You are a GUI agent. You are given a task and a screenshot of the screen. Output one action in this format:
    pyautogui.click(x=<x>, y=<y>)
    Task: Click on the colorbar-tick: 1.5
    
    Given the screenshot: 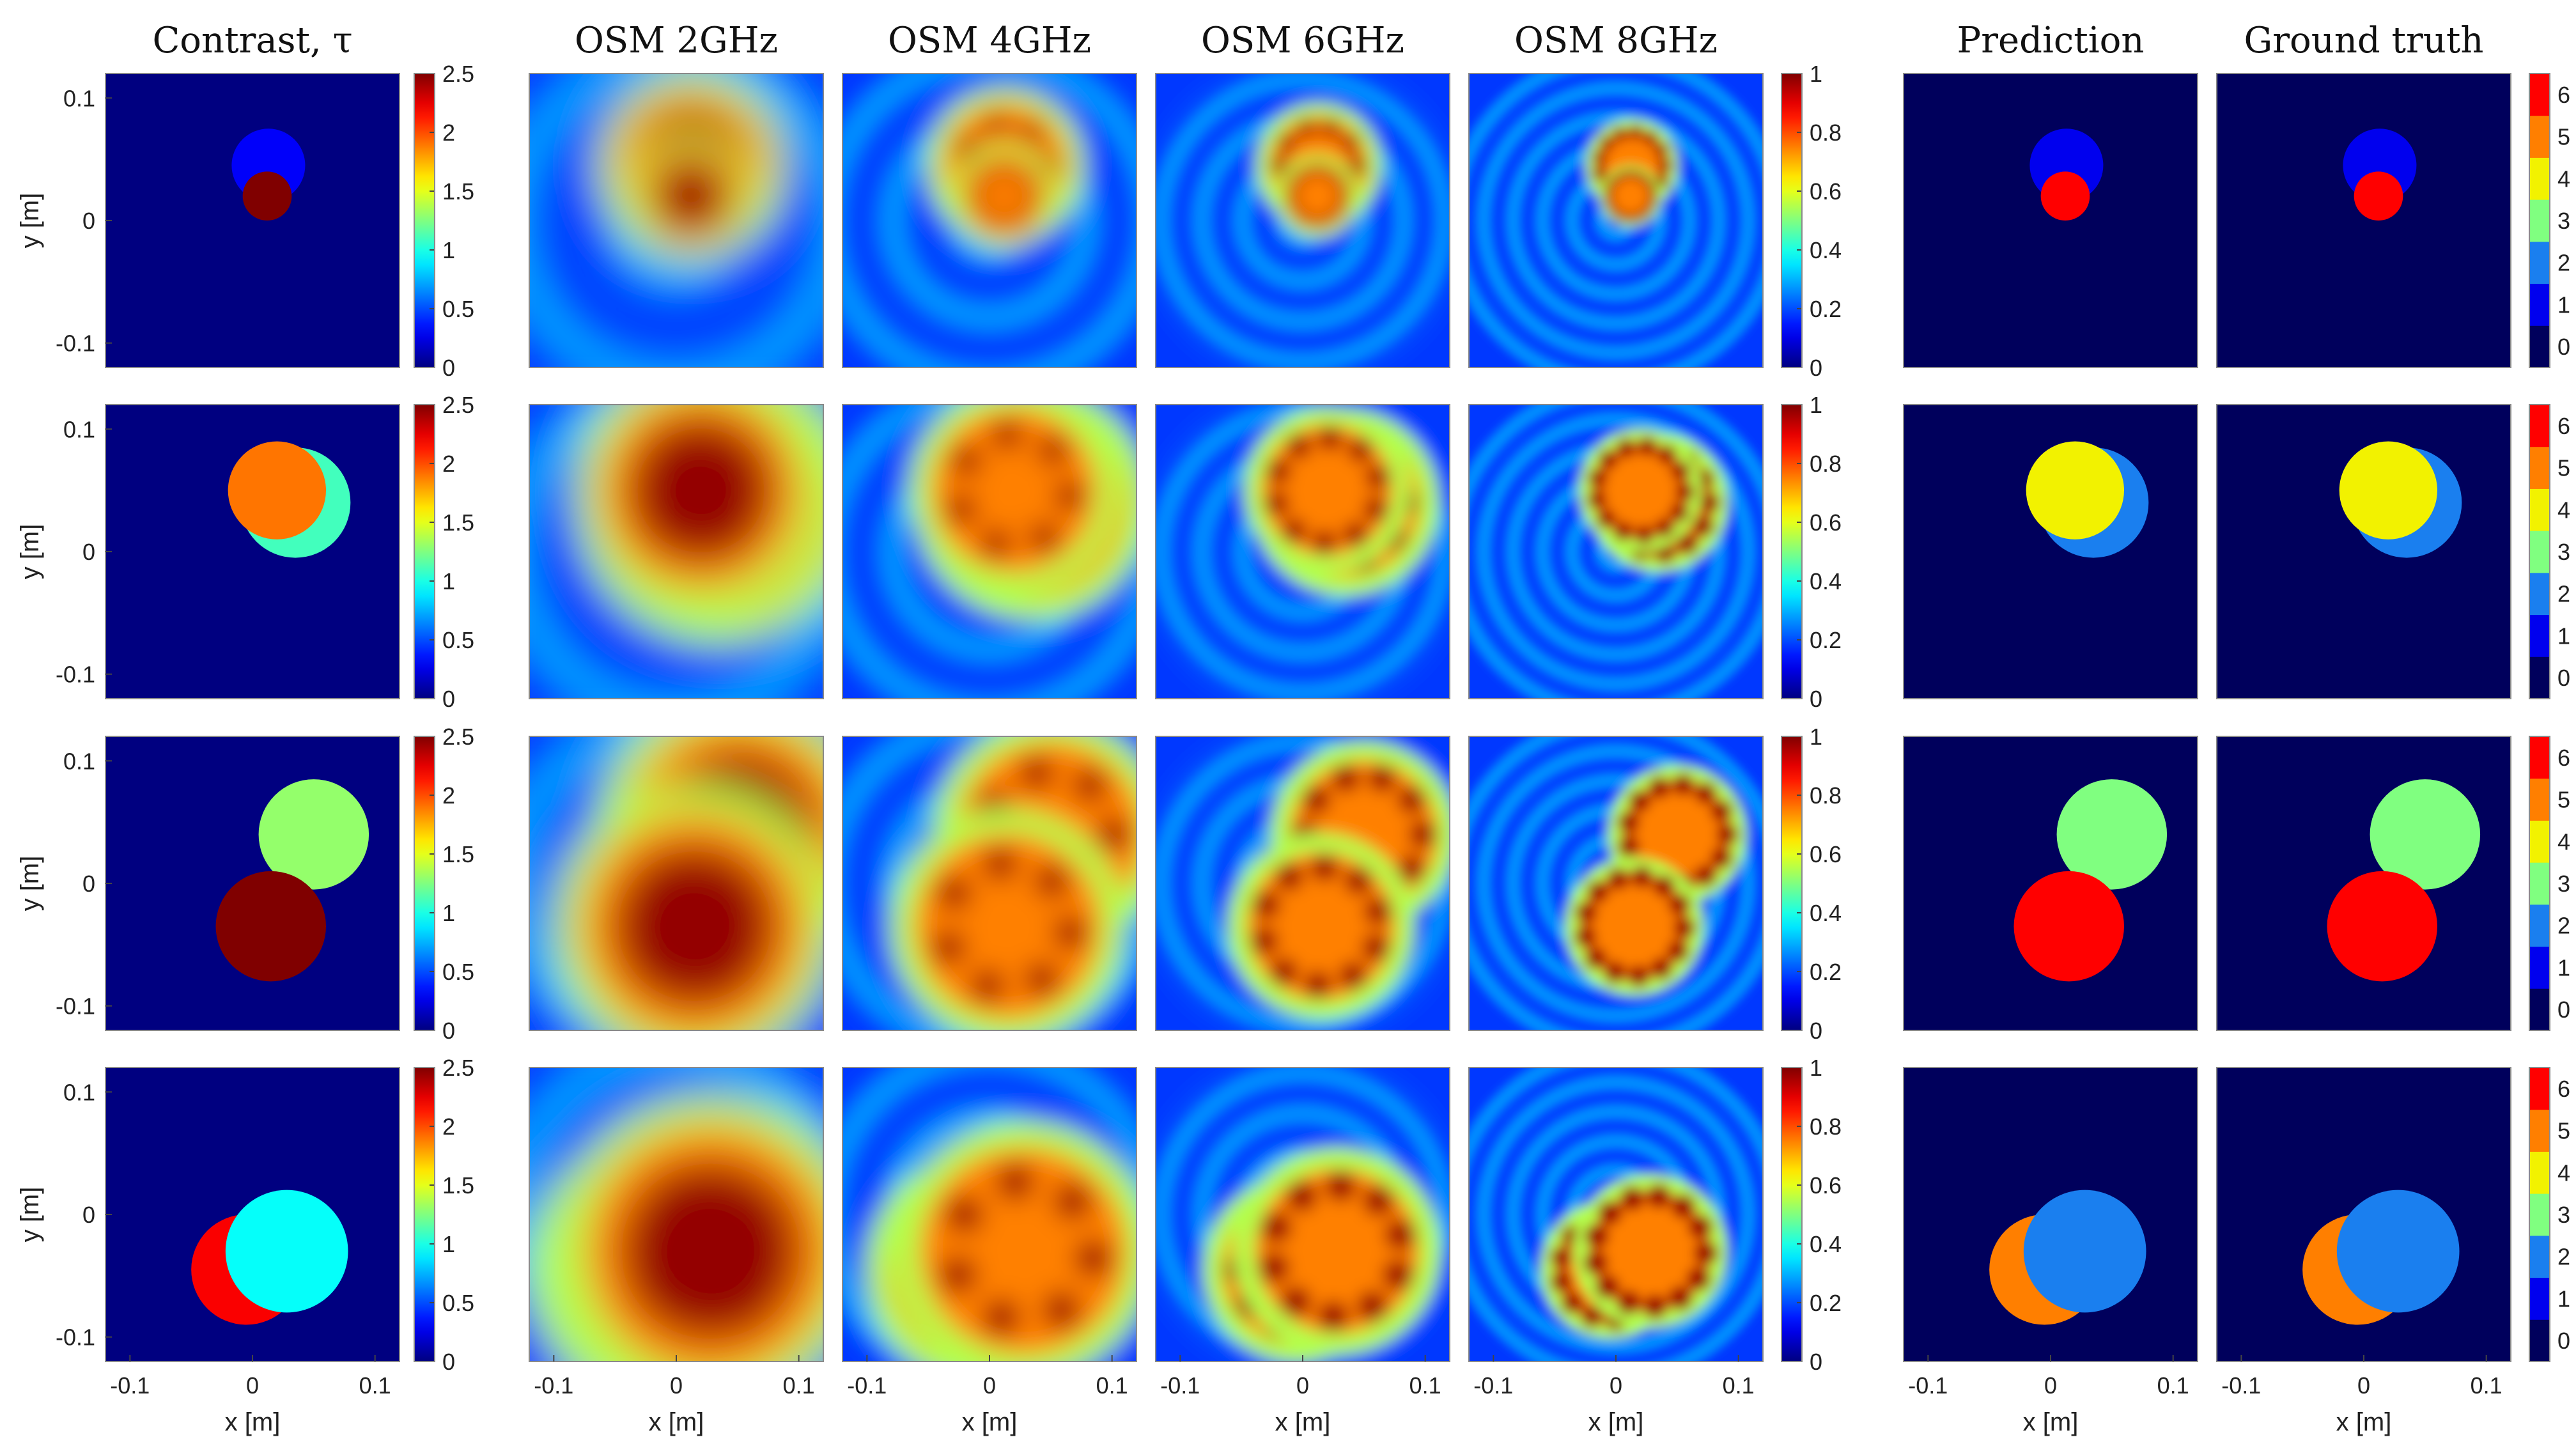 What is the action you would take?
    pyautogui.click(x=458, y=191)
    